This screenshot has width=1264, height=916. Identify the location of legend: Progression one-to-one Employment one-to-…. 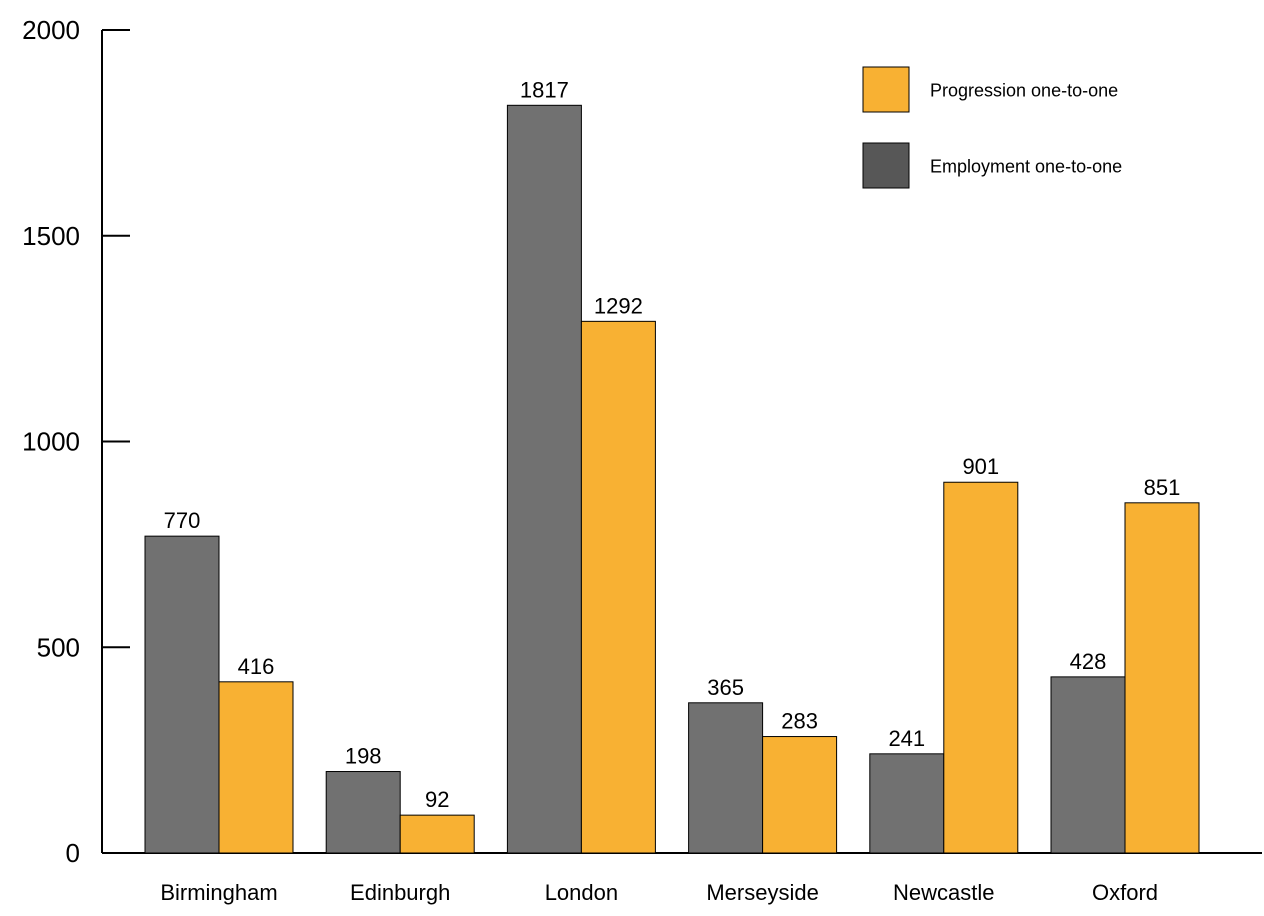
(992, 127).